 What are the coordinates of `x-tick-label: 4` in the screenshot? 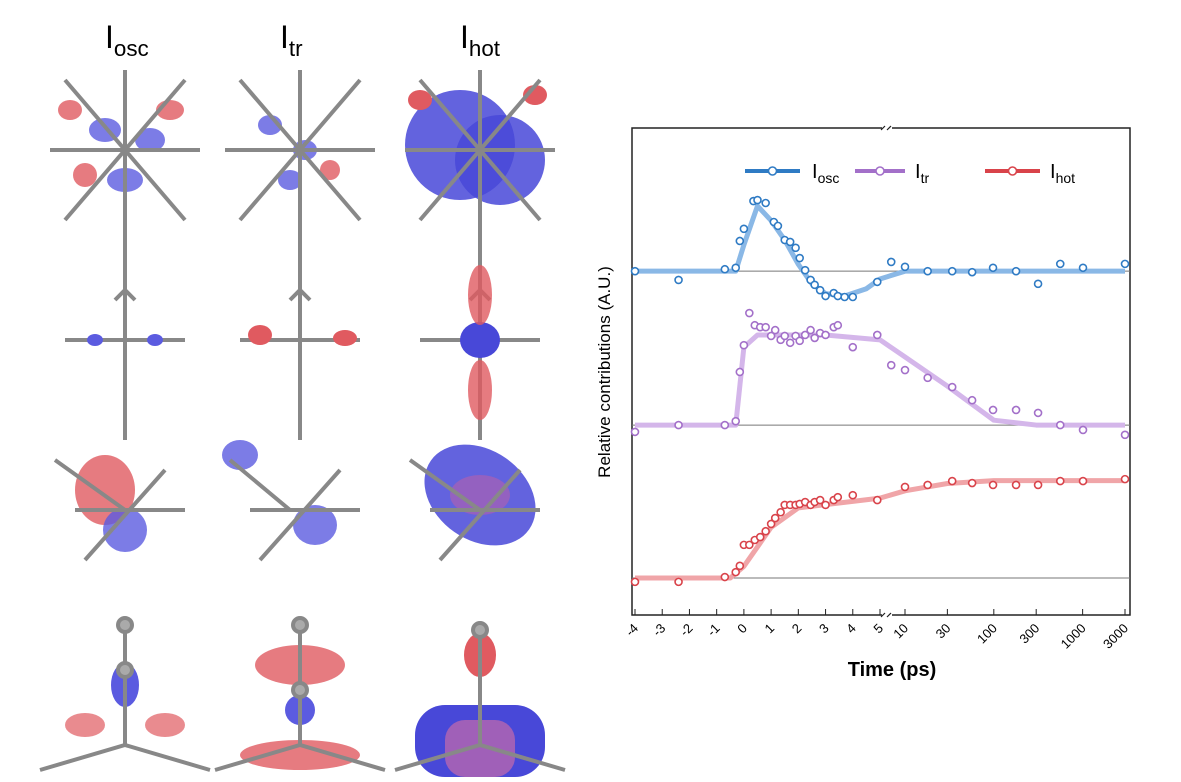 It's located at (851, 629).